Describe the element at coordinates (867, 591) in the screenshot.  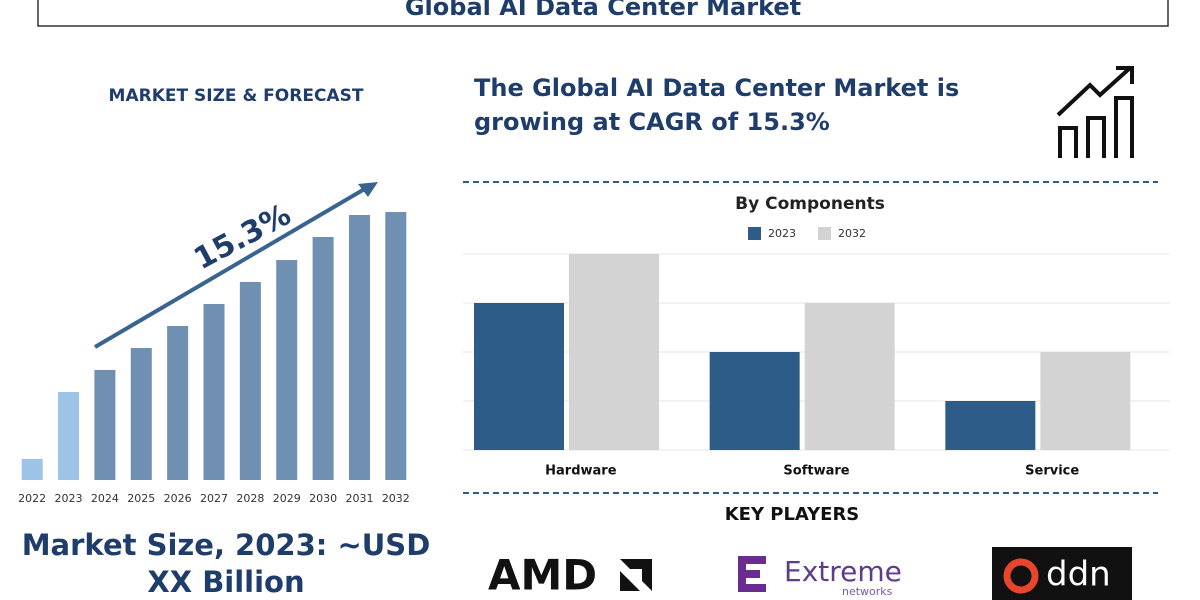
I see `logo-networks: networks` at that location.